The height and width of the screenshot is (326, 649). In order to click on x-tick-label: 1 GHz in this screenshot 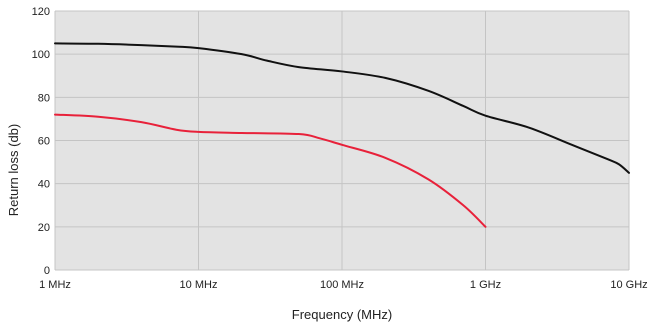, I will do `click(485, 285)`.